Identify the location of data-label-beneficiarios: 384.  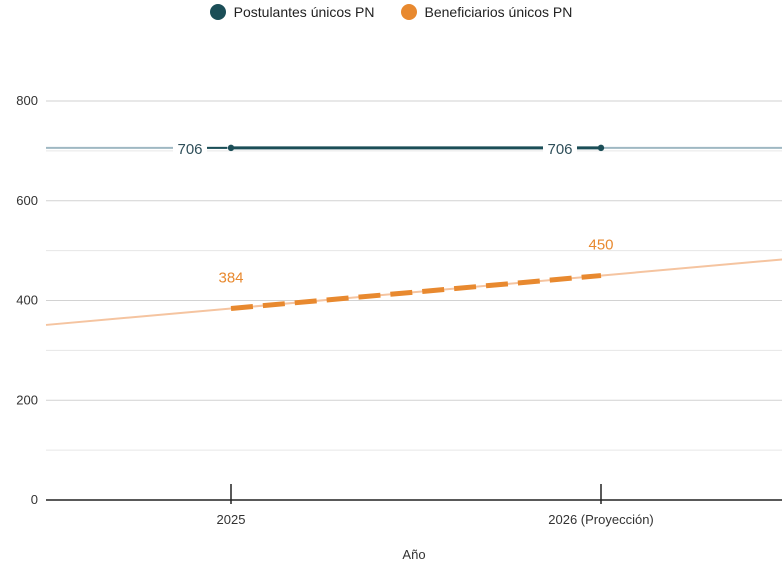
(230, 277).